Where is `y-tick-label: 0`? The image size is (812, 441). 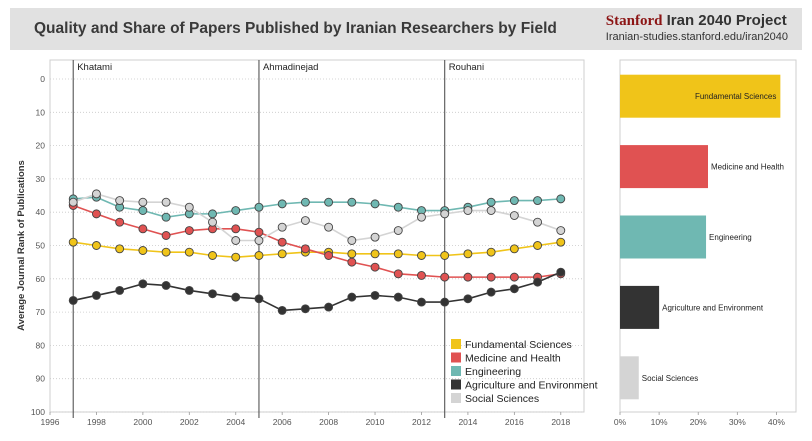
y-tick-label: 0 is located at coordinates (42, 79).